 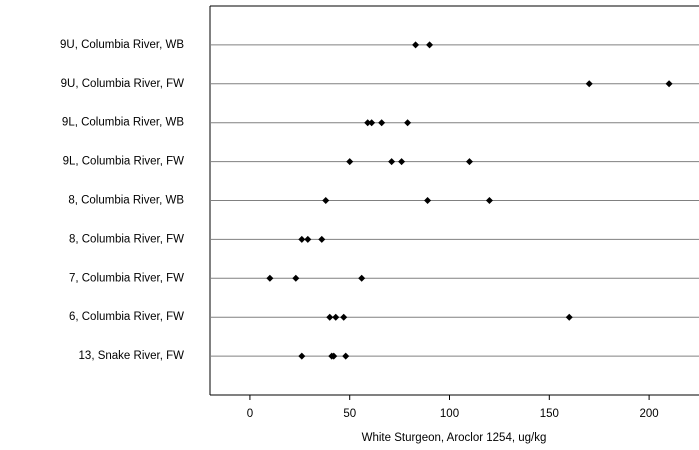 What do you see at coordinates (122, 45) in the screenshot?
I see `y-tick-label: 9U, Columbia River, WB` at bounding box center [122, 45].